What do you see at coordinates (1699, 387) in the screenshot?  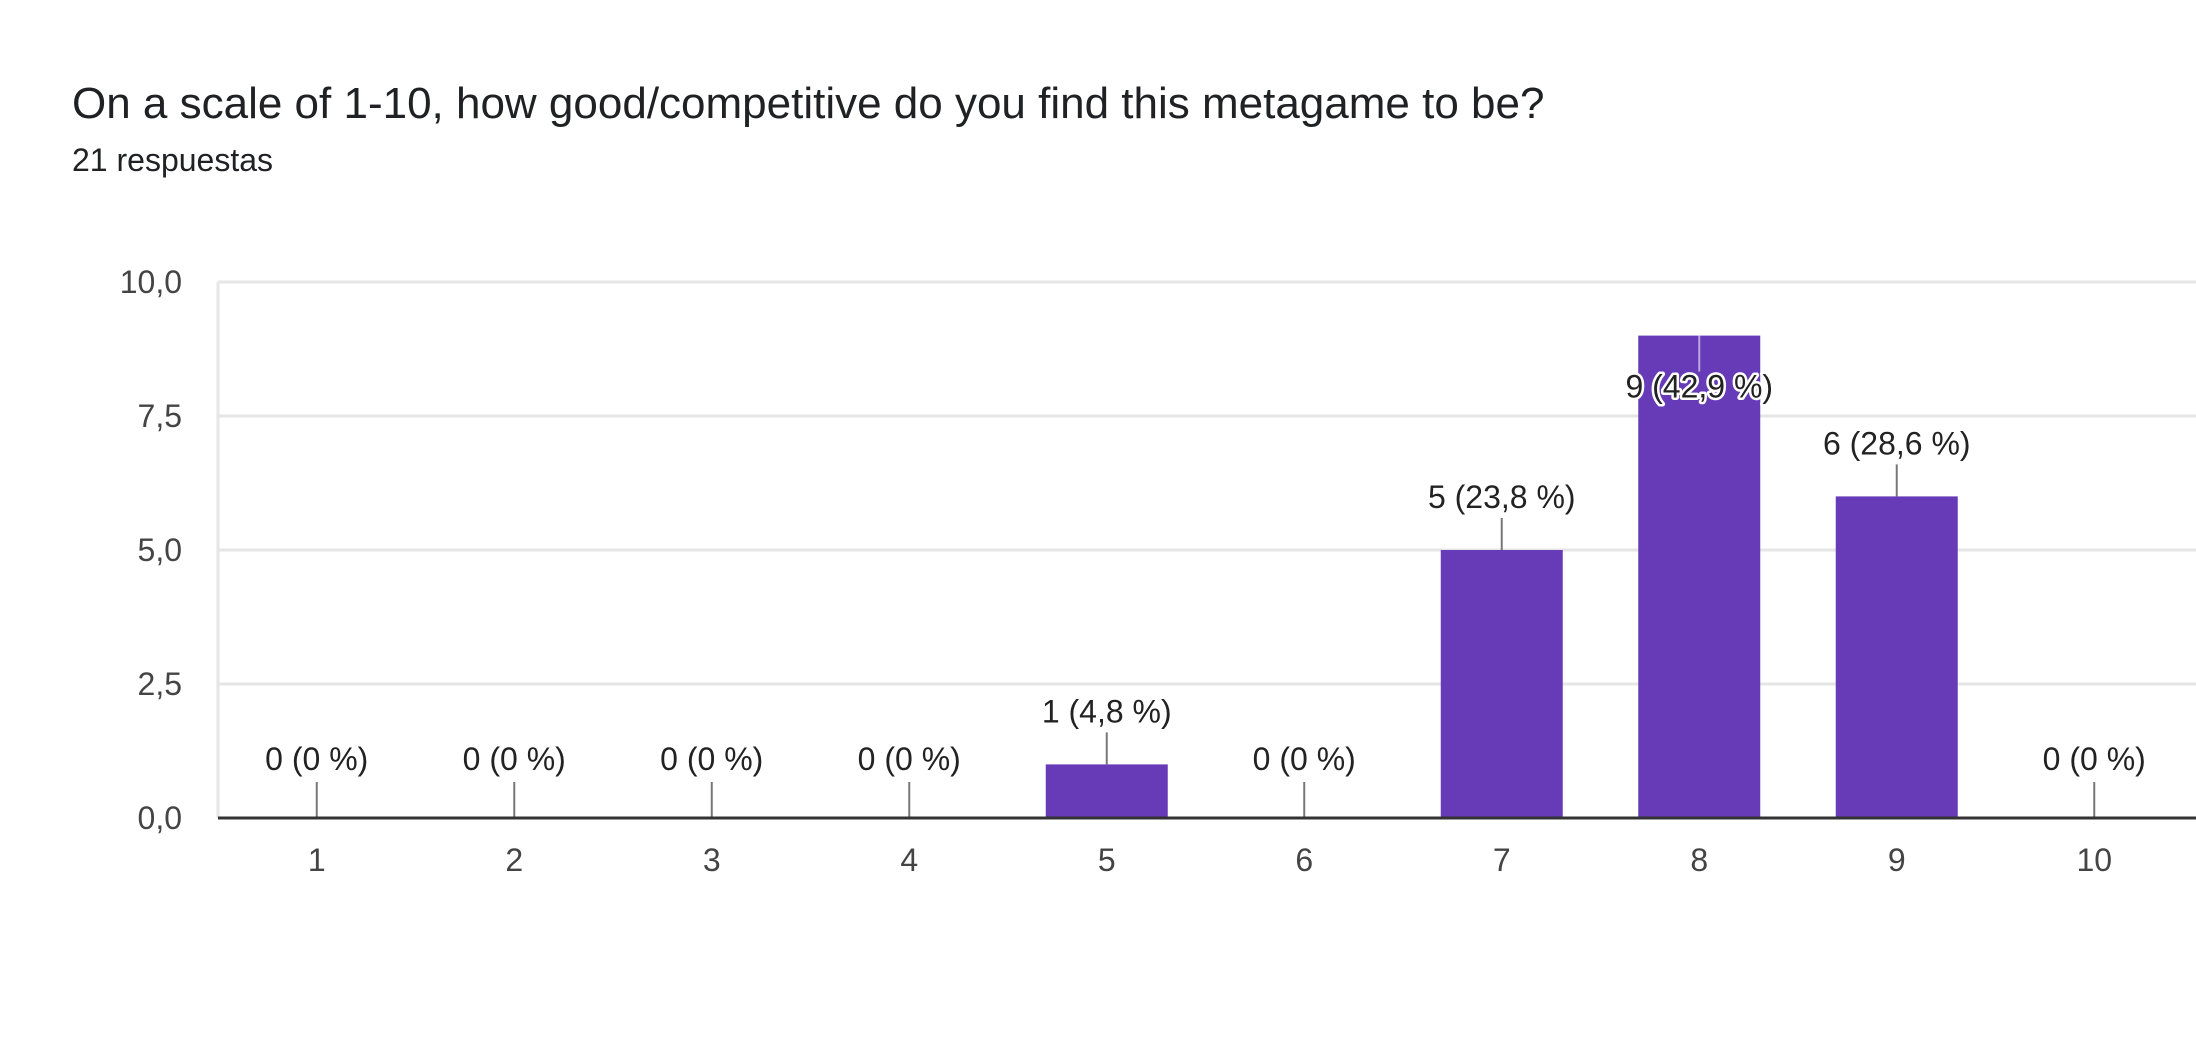 I see `data-label: 9 (42,9 %)` at bounding box center [1699, 387].